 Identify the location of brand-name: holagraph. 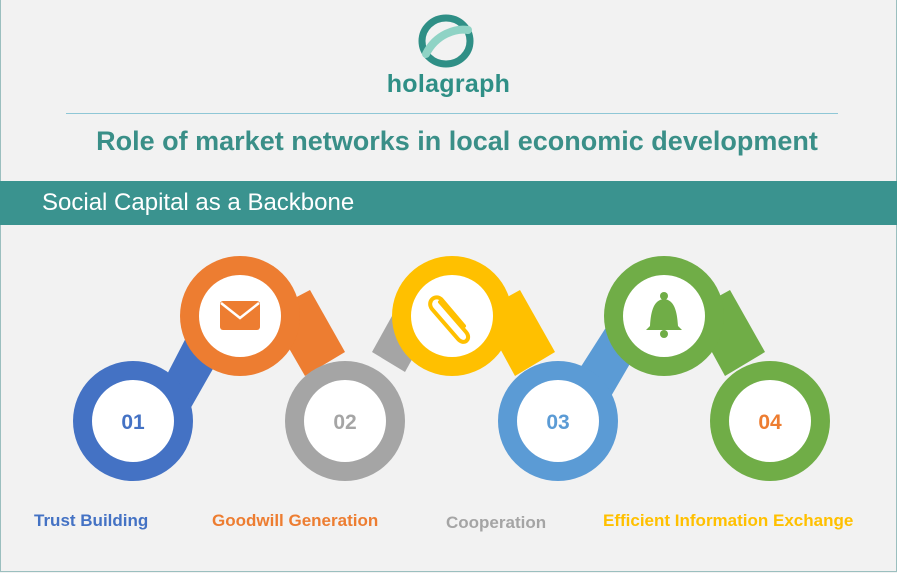
(448, 84).